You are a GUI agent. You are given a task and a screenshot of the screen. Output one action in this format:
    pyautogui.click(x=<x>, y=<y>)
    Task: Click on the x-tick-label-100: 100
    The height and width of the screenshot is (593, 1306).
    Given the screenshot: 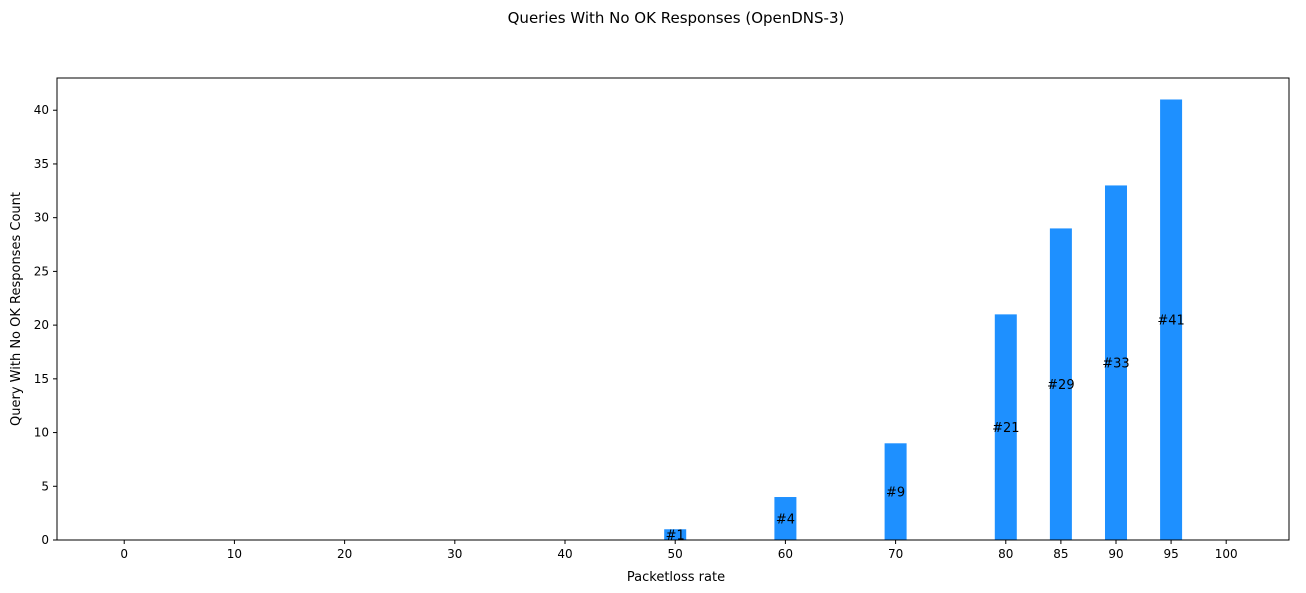 What is the action you would take?
    pyautogui.click(x=1226, y=554)
    